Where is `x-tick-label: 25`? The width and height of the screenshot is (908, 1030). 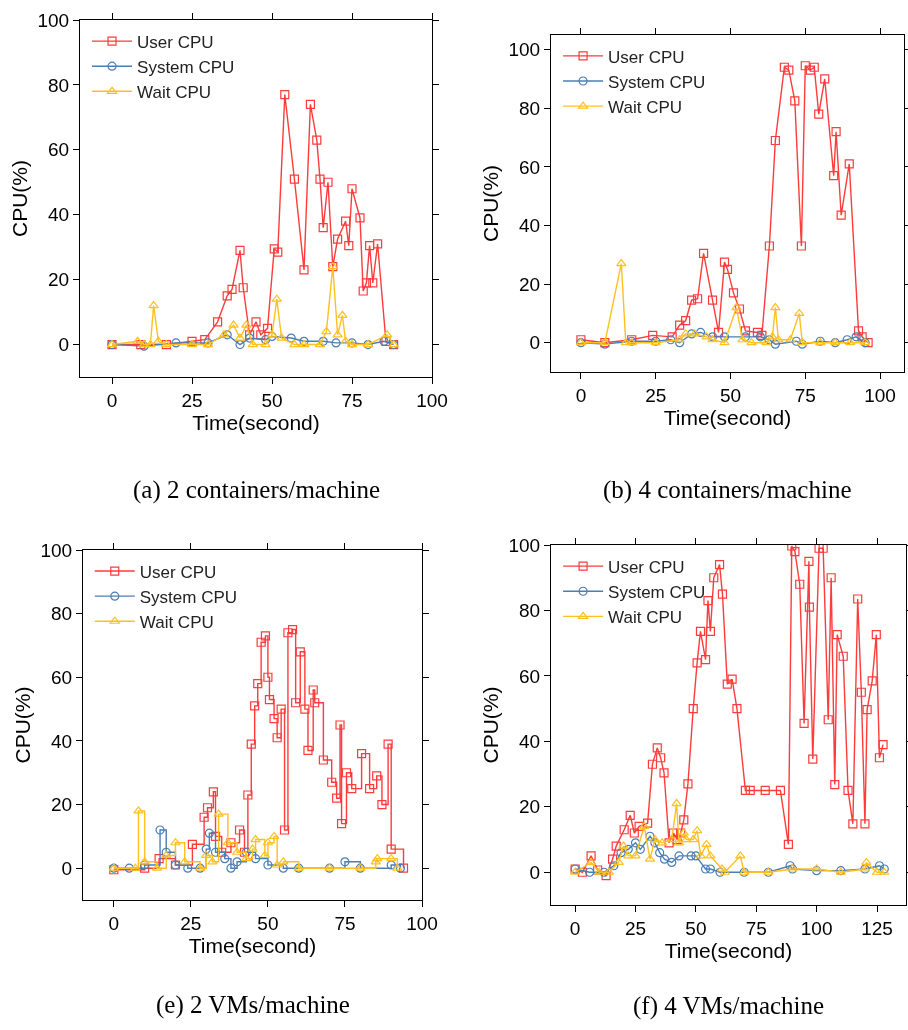
x-tick-label: 25 is located at coordinates (656, 395).